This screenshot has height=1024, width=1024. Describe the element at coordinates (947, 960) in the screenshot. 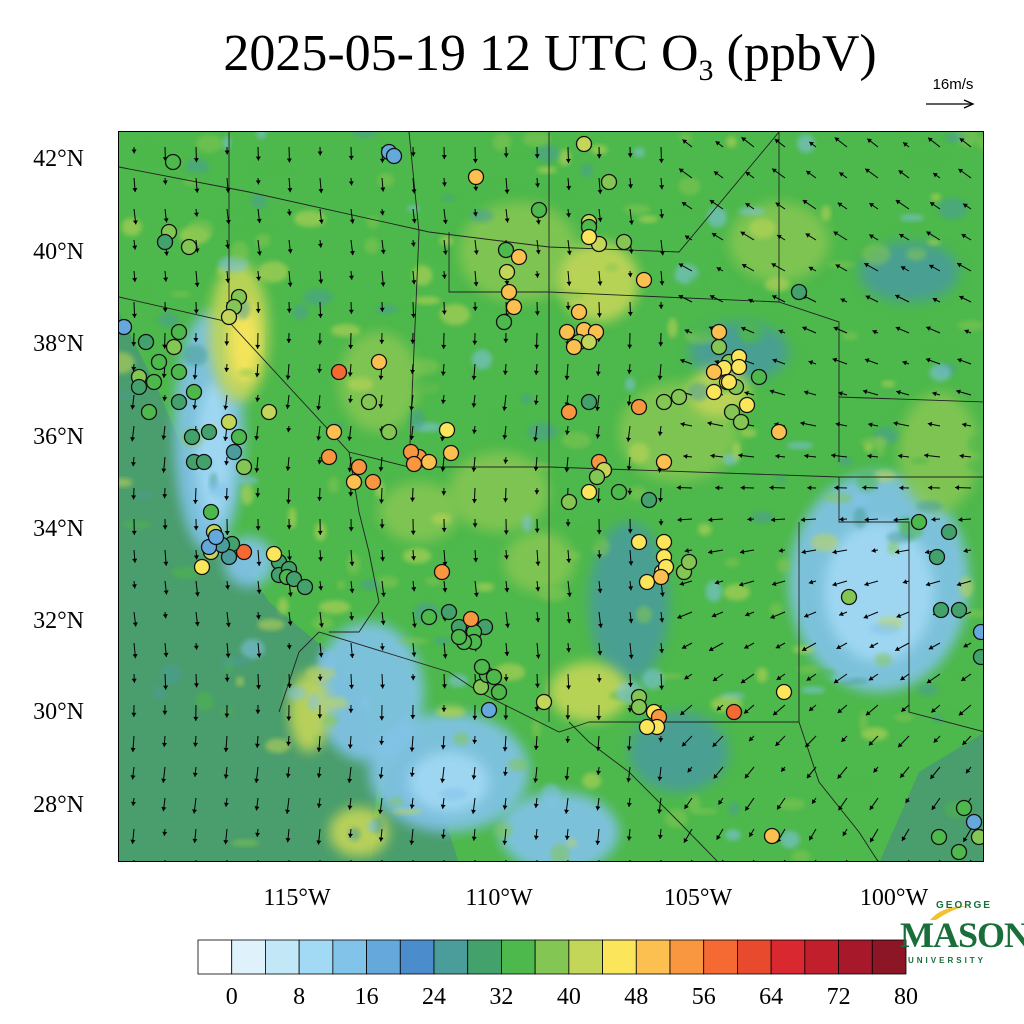

I see `logo-university: UNIVERSITY` at that location.